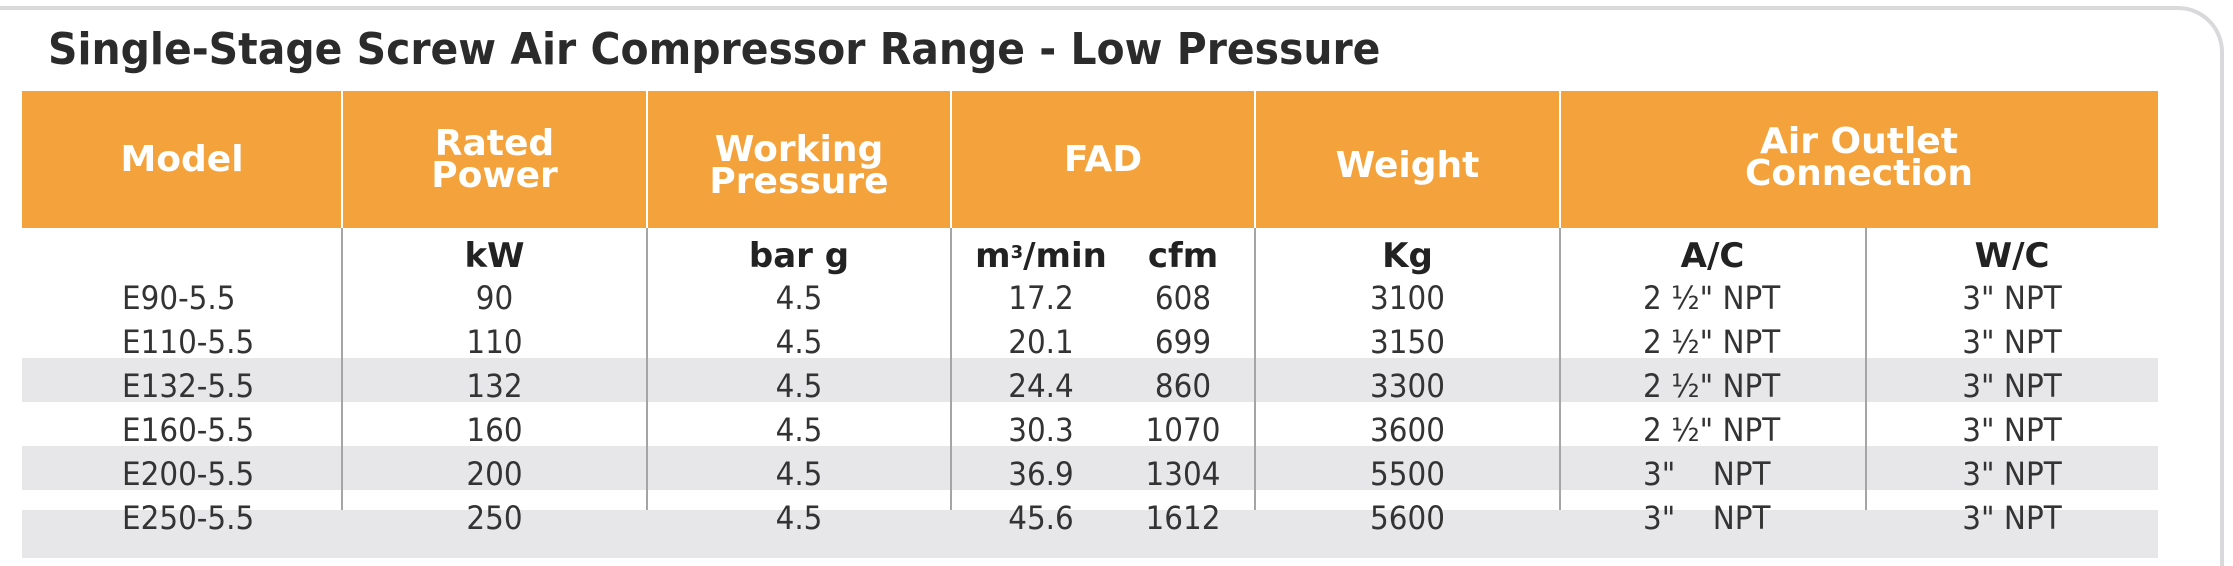 Image resolution: width=2233 pixels, height=566 pixels. What do you see at coordinates (1041, 518) in the screenshot?
I see `fad-m3-cell: 45.6` at bounding box center [1041, 518].